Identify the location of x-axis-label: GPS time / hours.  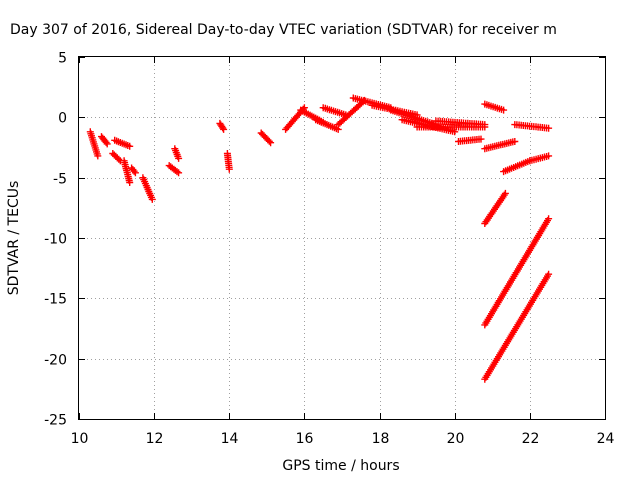
(340, 466).